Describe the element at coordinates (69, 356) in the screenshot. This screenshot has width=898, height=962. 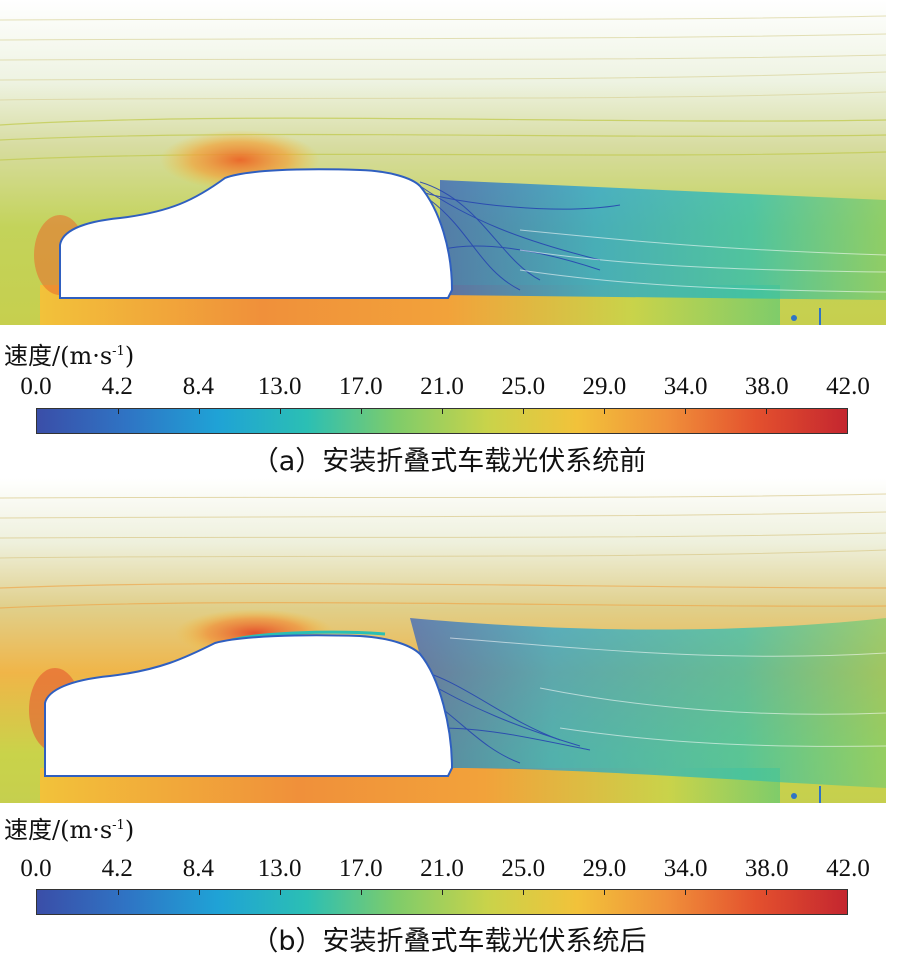
I see `legend-title-a: 速度/(m·s-1)` at that location.